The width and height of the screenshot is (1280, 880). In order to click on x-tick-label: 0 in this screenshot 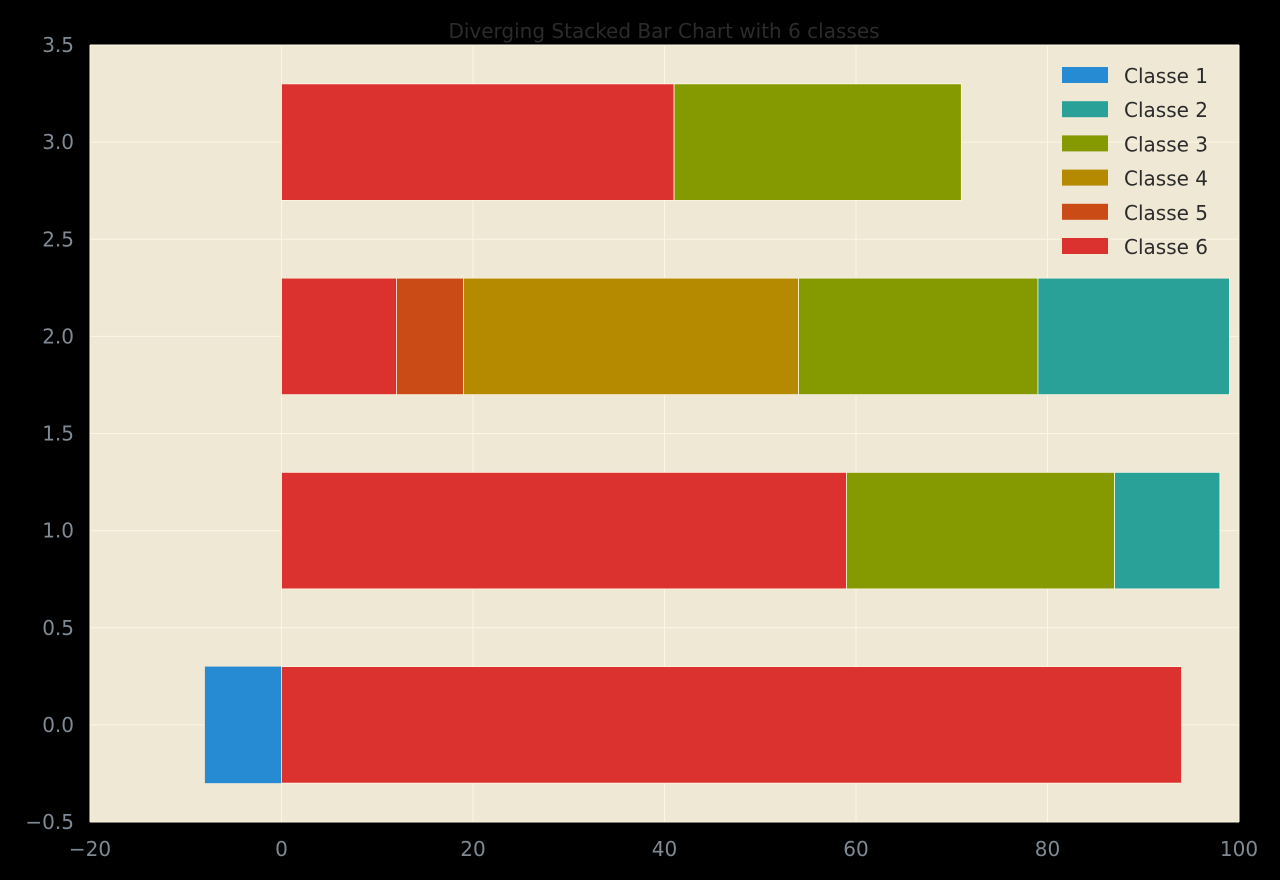, I will do `click(281, 849)`.